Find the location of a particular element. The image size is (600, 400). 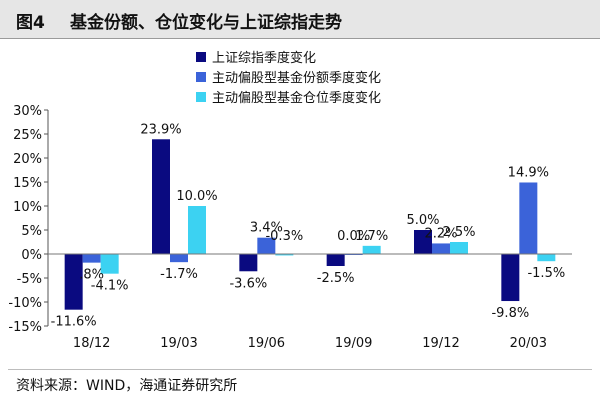

source-note: 资料来源：WIND，海通证券研究所 is located at coordinates (127, 386).